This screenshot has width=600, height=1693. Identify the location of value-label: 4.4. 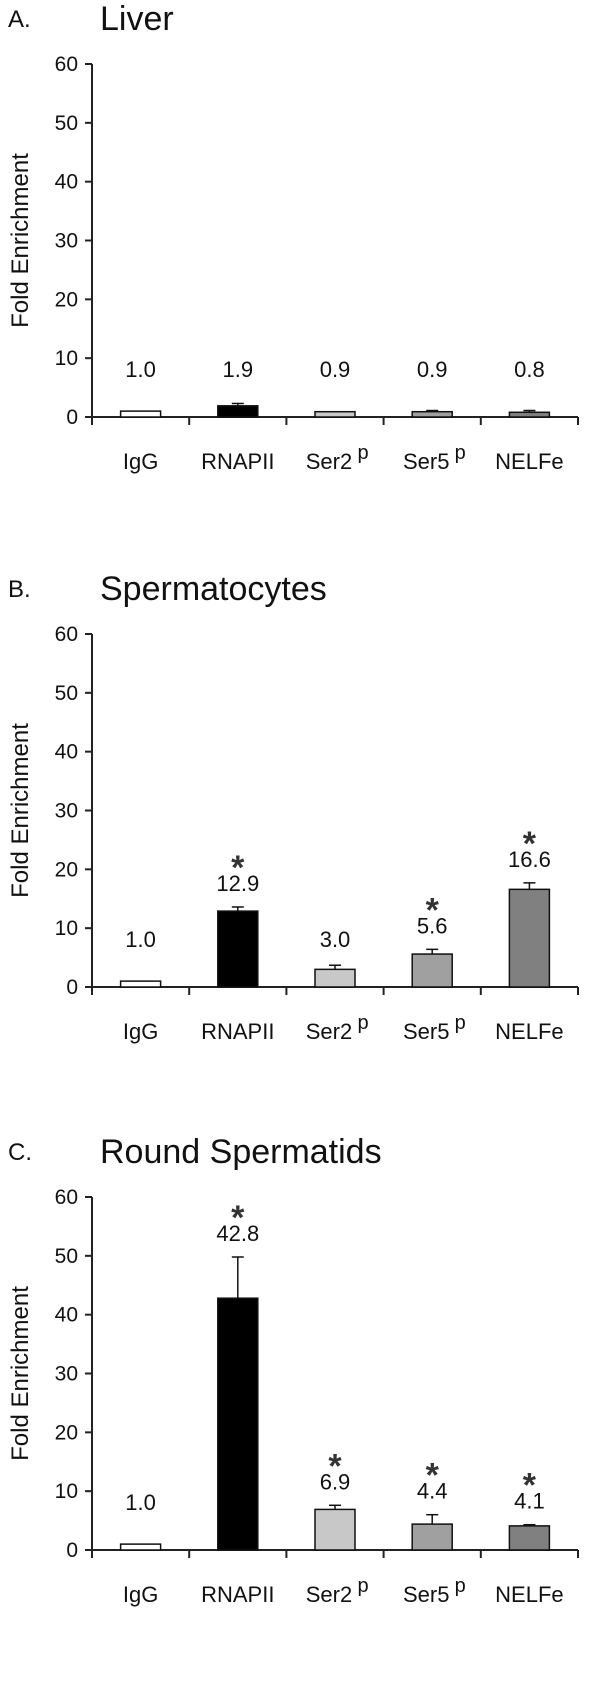
(432, 1491).